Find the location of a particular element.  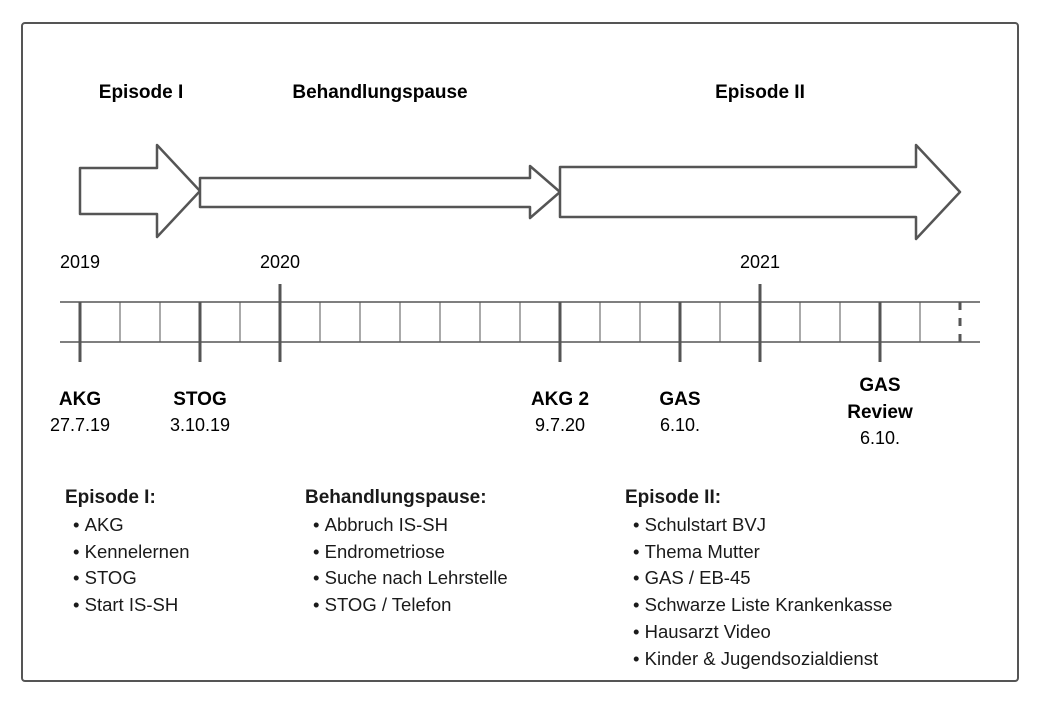

milestone-name-stog: STOG is located at coordinates (200, 399).